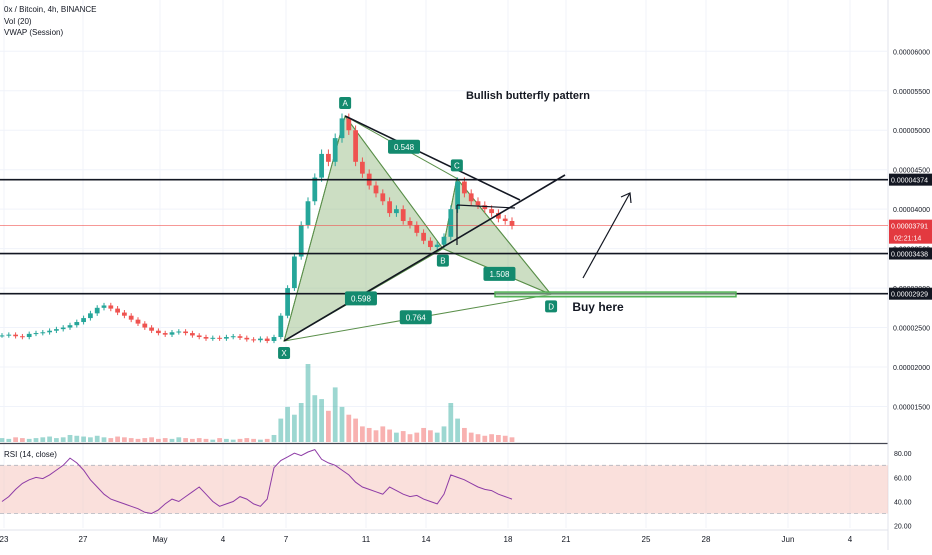 The height and width of the screenshot is (555, 932). Describe the element at coordinates (646, 539) in the screenshot. I see `time-axis-label: 25` at that location.